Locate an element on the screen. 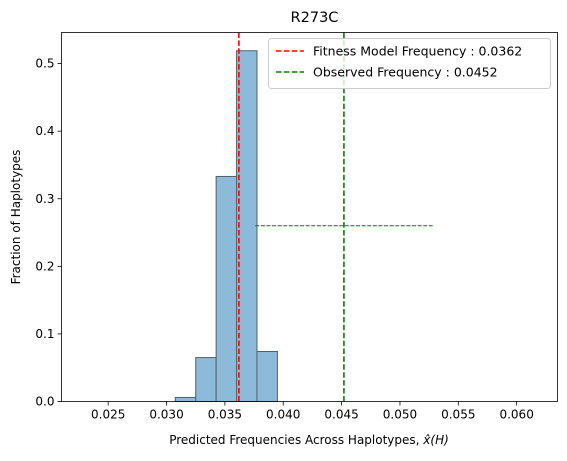  y-axis-ticks: 0.0 0.1 0.2 0.3 0.4 0.5 is located at coordinates (48, 233).